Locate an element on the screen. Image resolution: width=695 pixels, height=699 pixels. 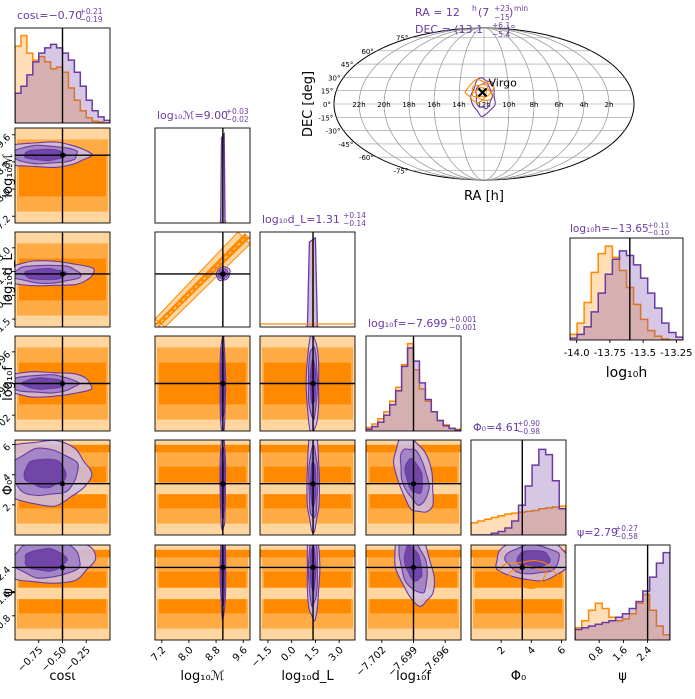
sky-title-ra-sup: +23 is located at coordinates (502, 8).